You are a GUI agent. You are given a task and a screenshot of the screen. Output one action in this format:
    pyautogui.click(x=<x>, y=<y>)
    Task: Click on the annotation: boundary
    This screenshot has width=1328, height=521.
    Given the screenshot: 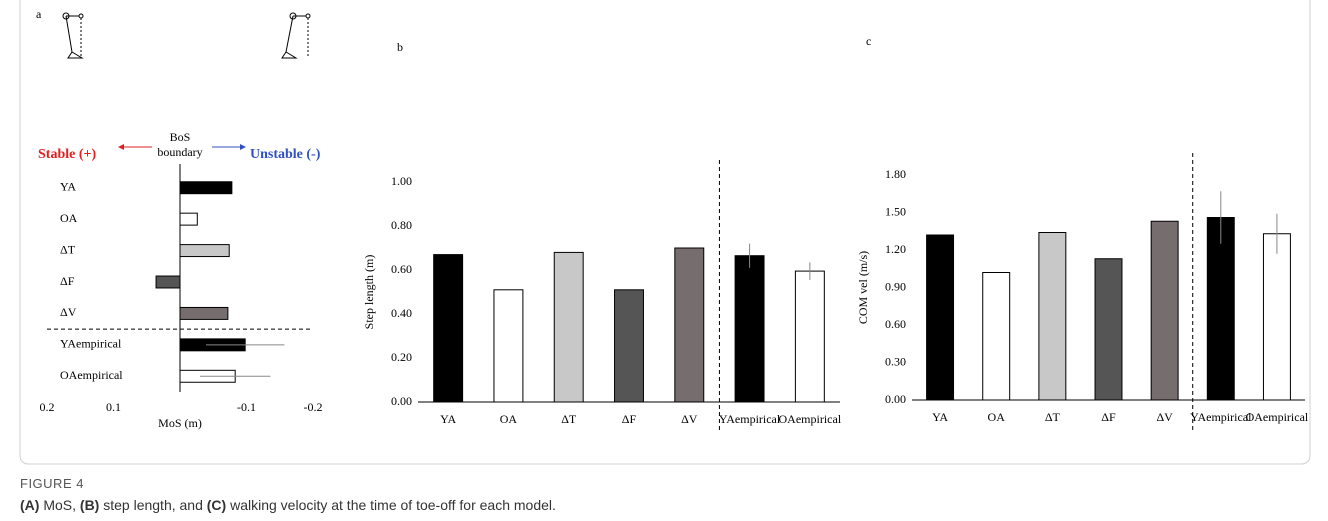 What is the action you would take?
    pyautogui.click(x=179, y=152)
    